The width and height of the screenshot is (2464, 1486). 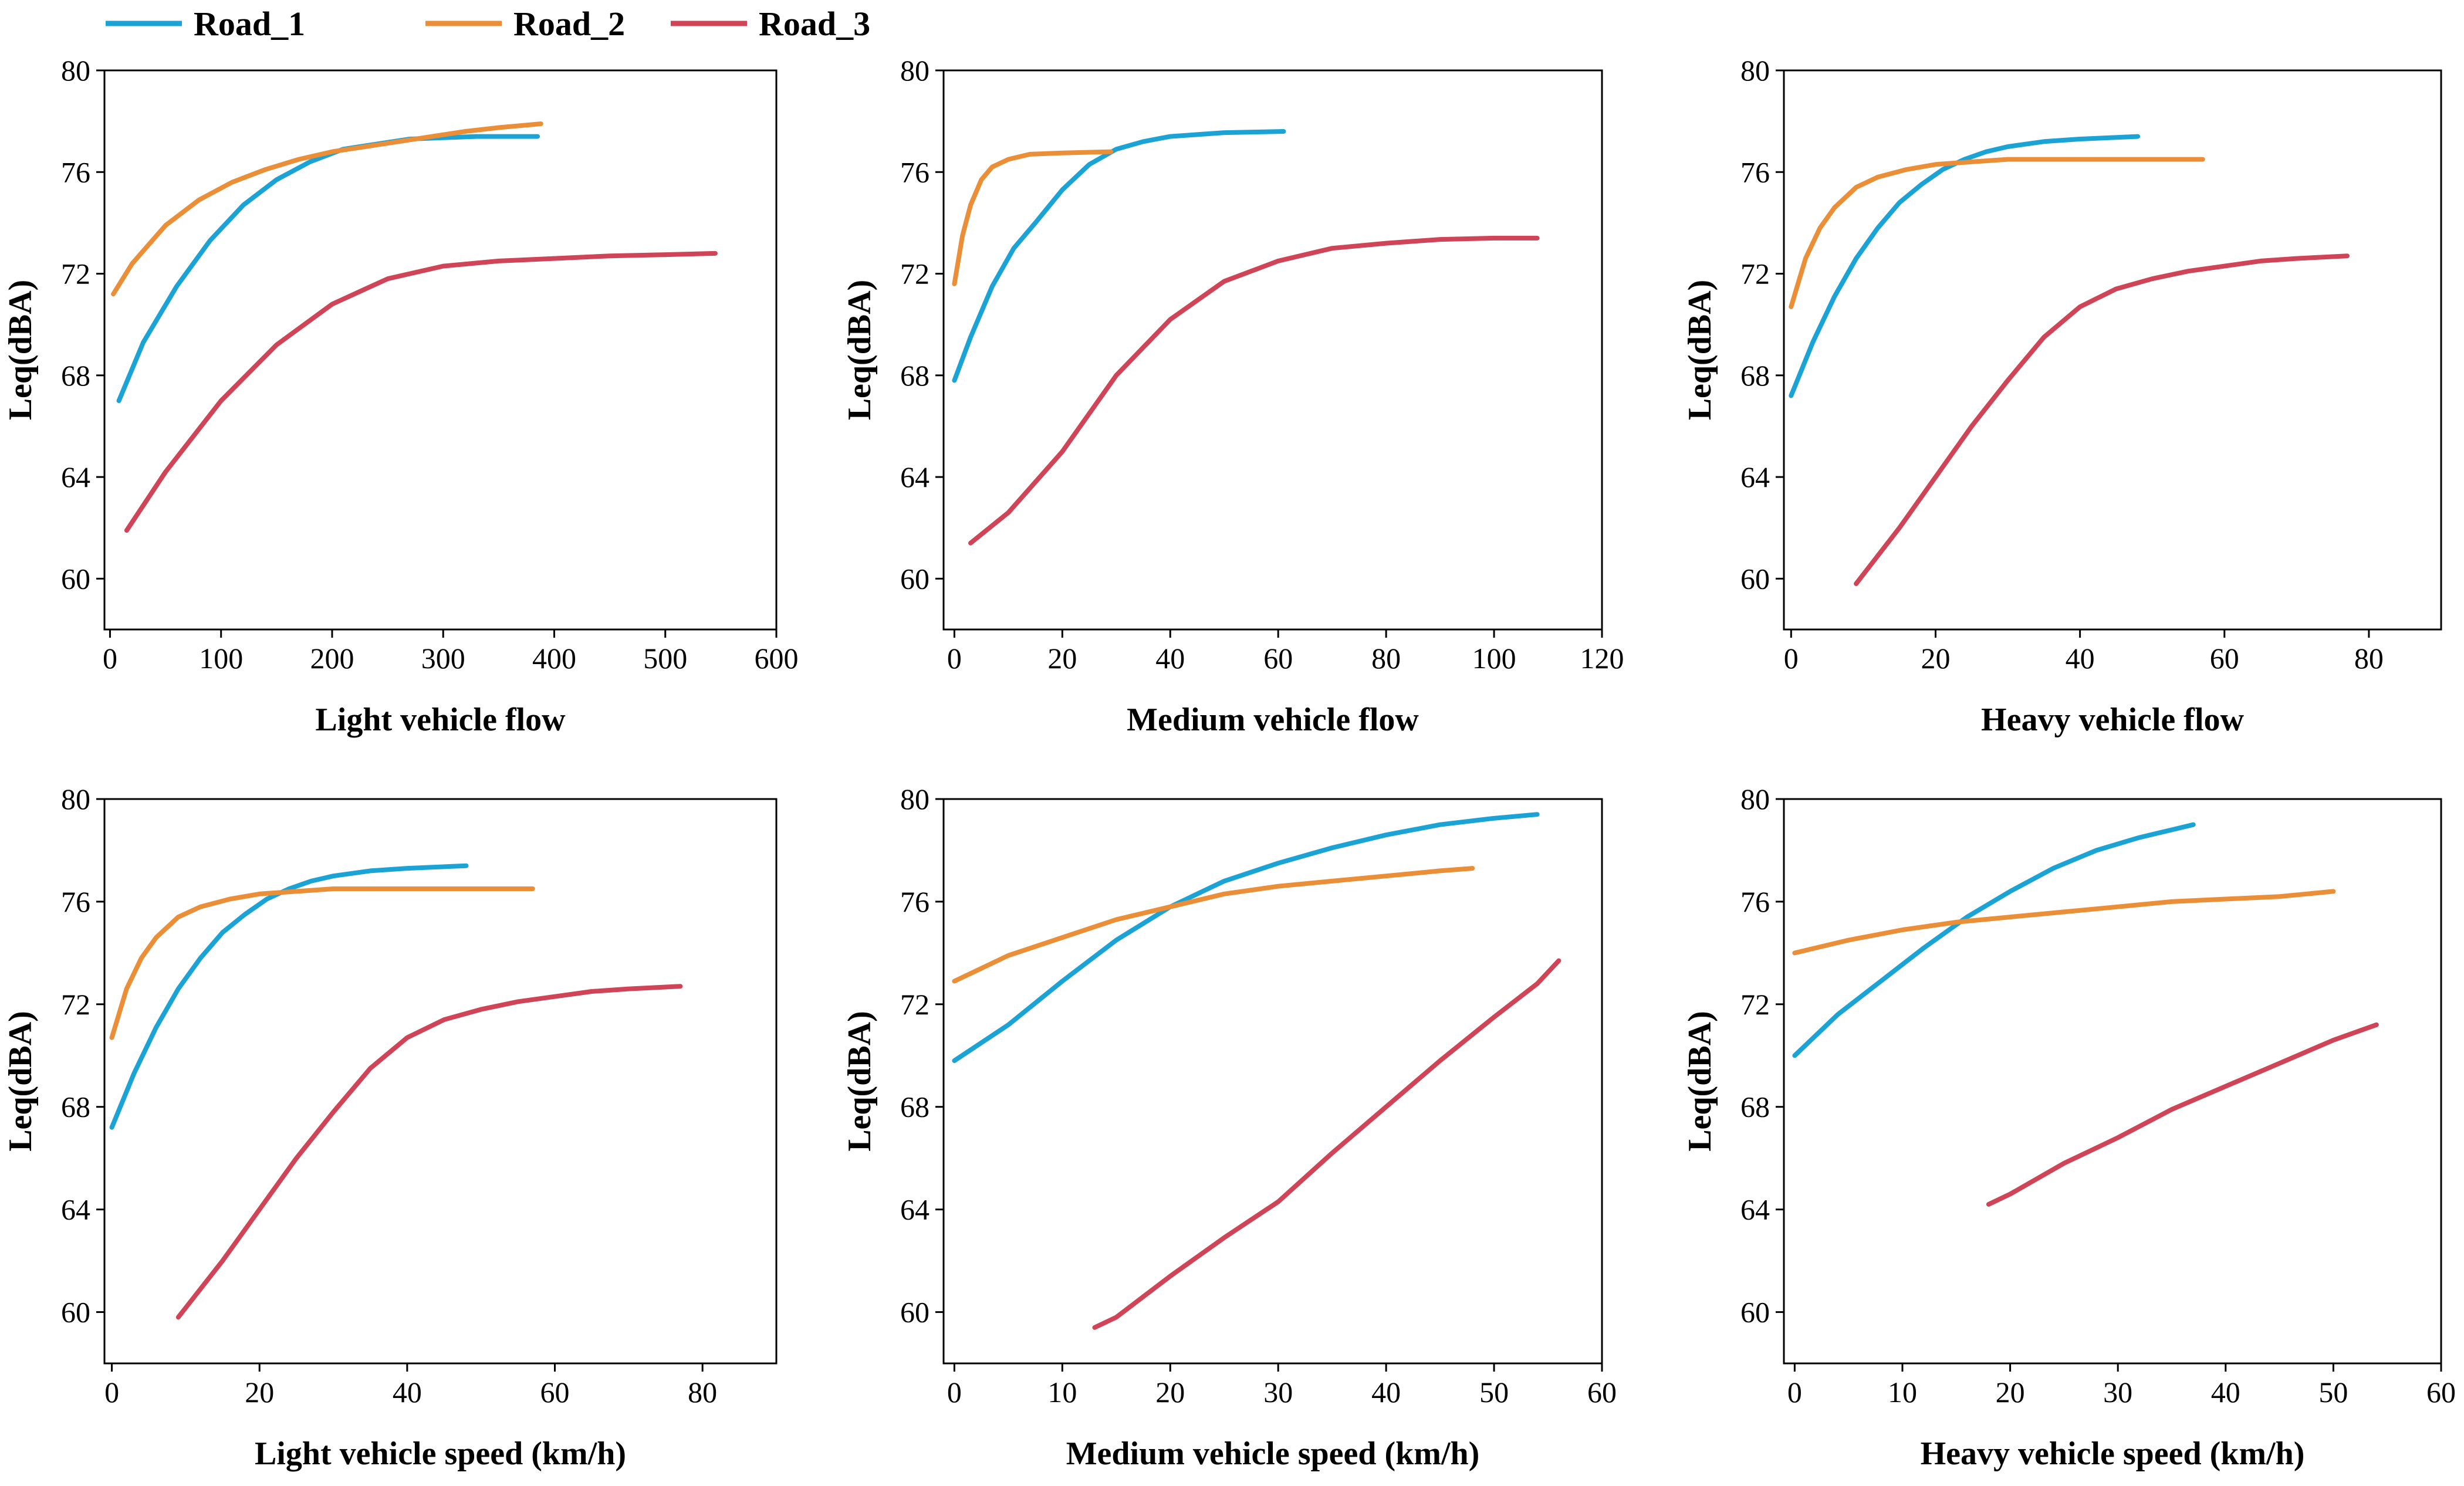 I want to click on x-tick-label: 10, so click(x=1902, y=1392).